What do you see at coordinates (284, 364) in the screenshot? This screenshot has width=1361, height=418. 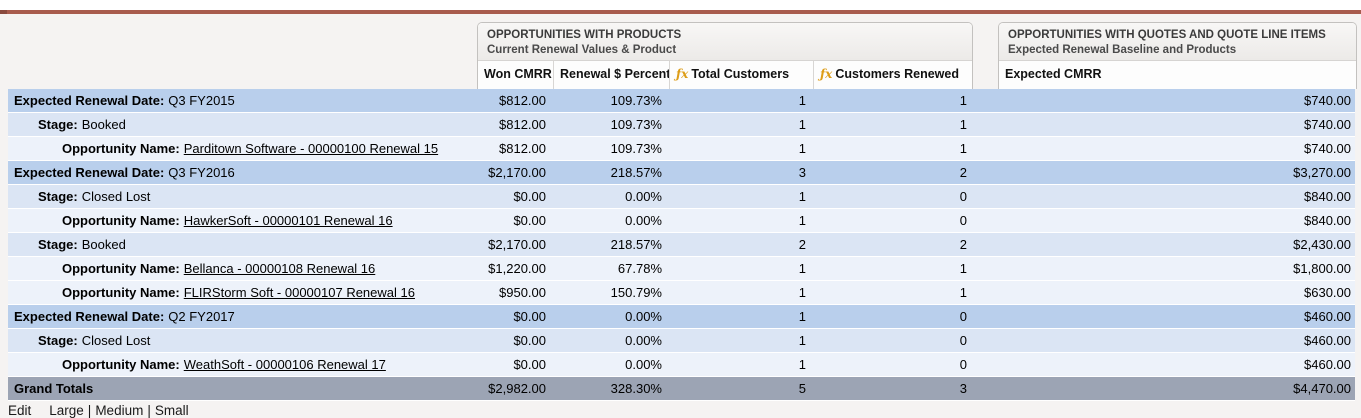 I see `opportunity-link: WeathSoft - 00000106 Renewal 17` at bounding box center [284, 364].